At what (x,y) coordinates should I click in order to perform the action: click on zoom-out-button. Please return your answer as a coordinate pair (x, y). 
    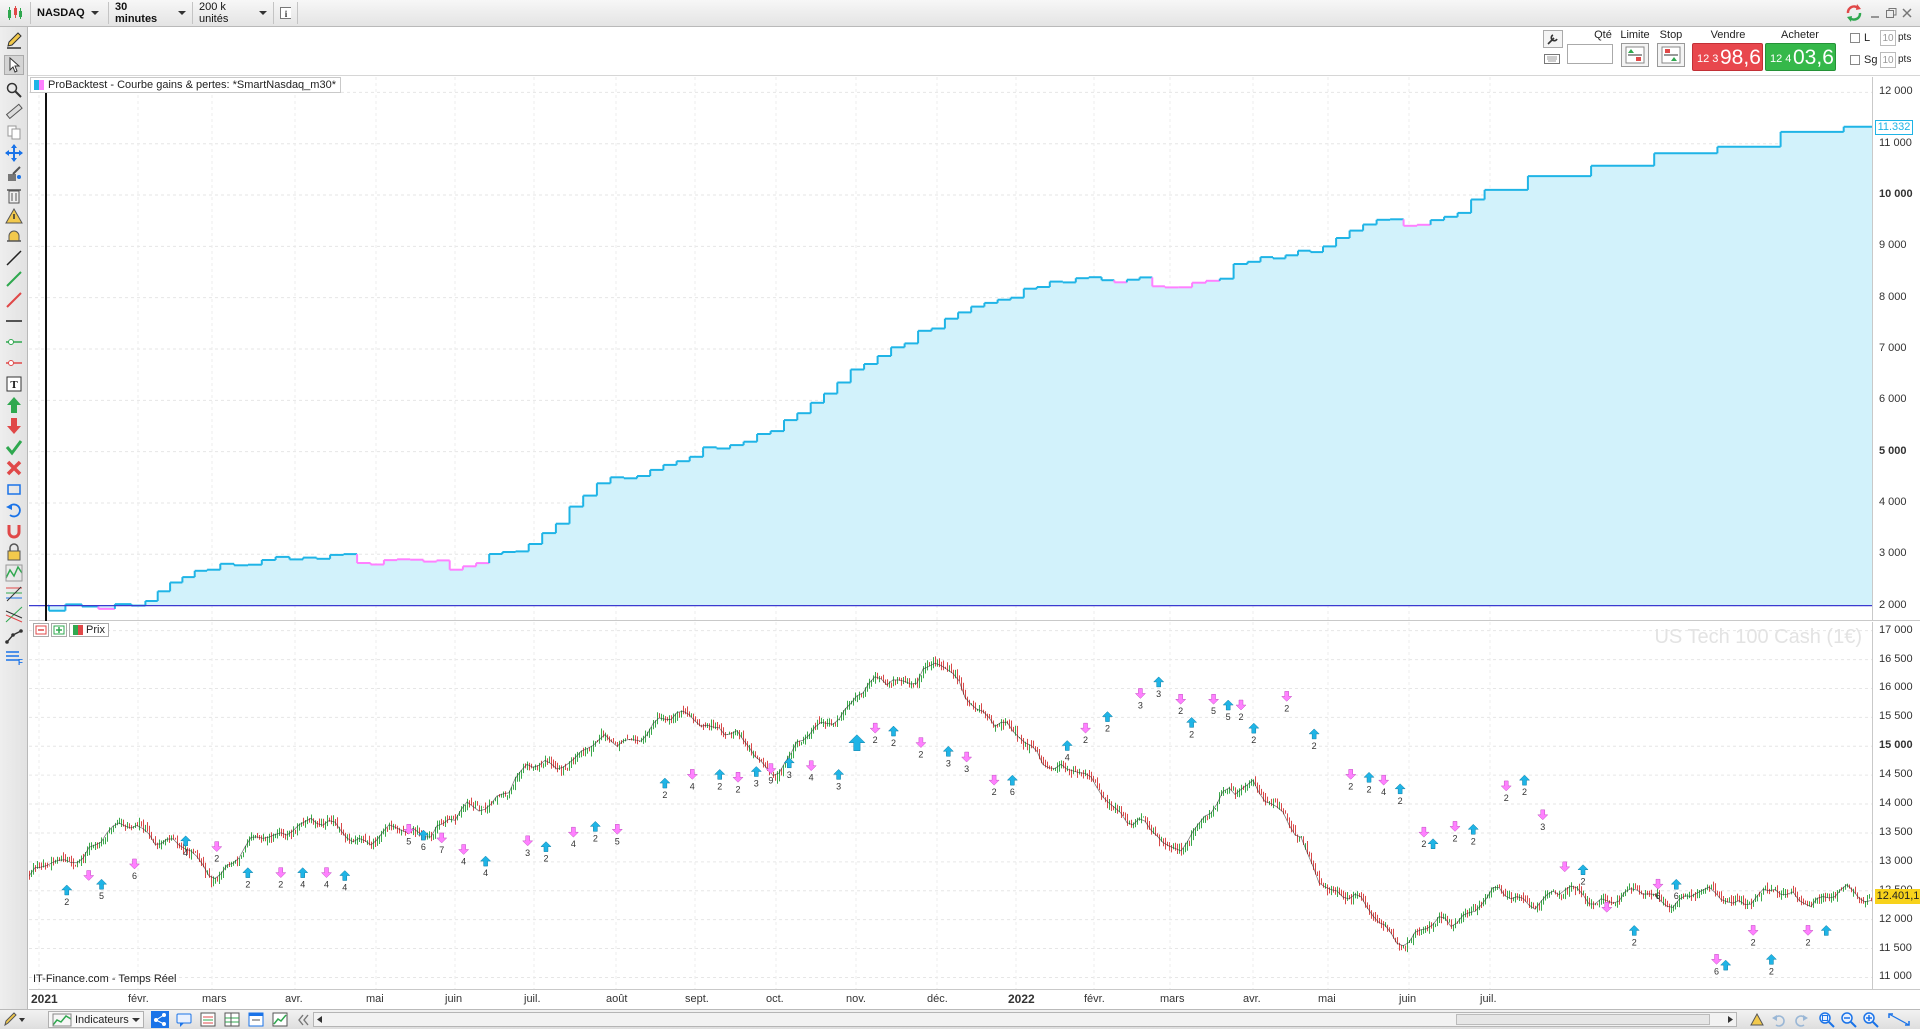
    Looking at the image, I should click on (1849, 1019).